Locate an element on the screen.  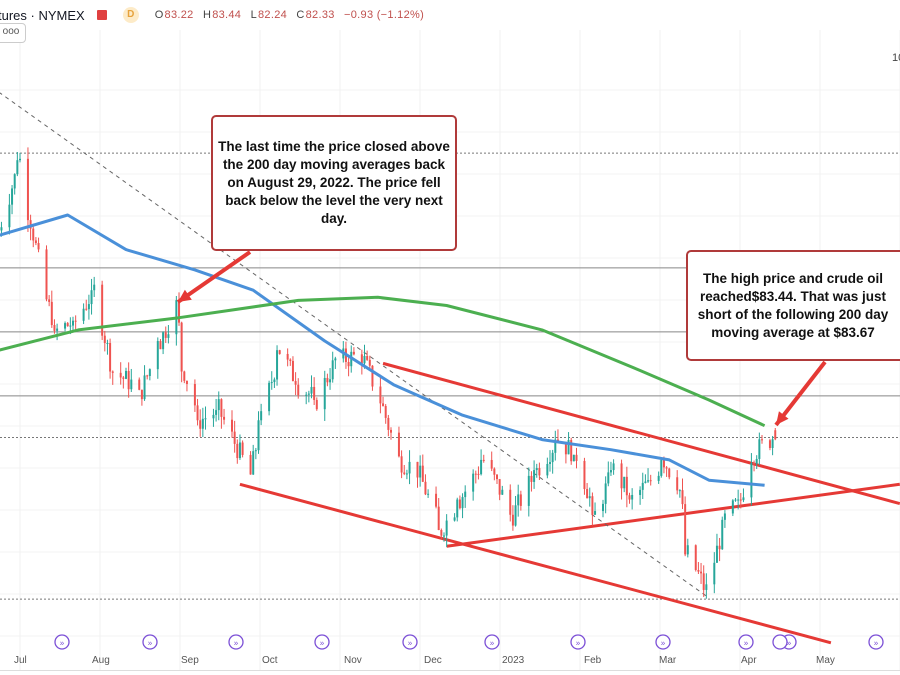
x-tick-label: May is located at coordinates (825, 660).